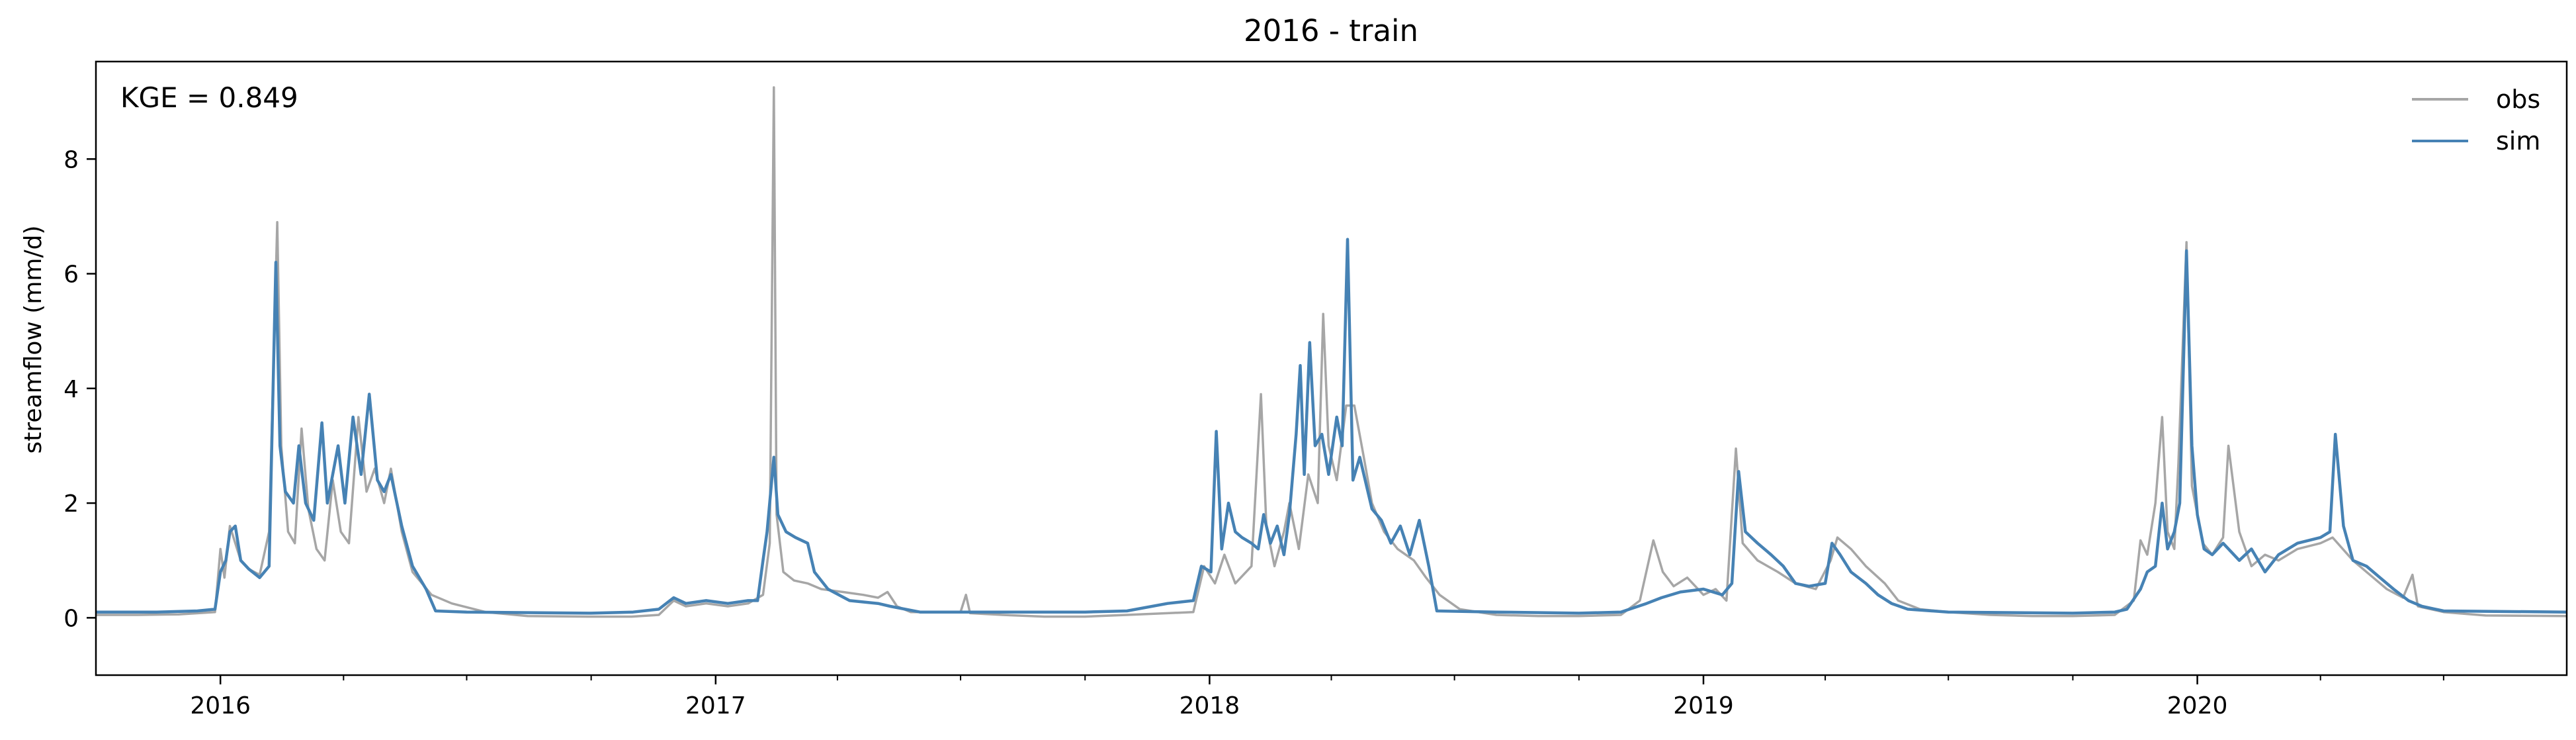 This screenshot has height=740, width=2576. Describe the element at coordinates (1703, 705) in the screenshot. I see `x-tick-label: 2019` at that location.